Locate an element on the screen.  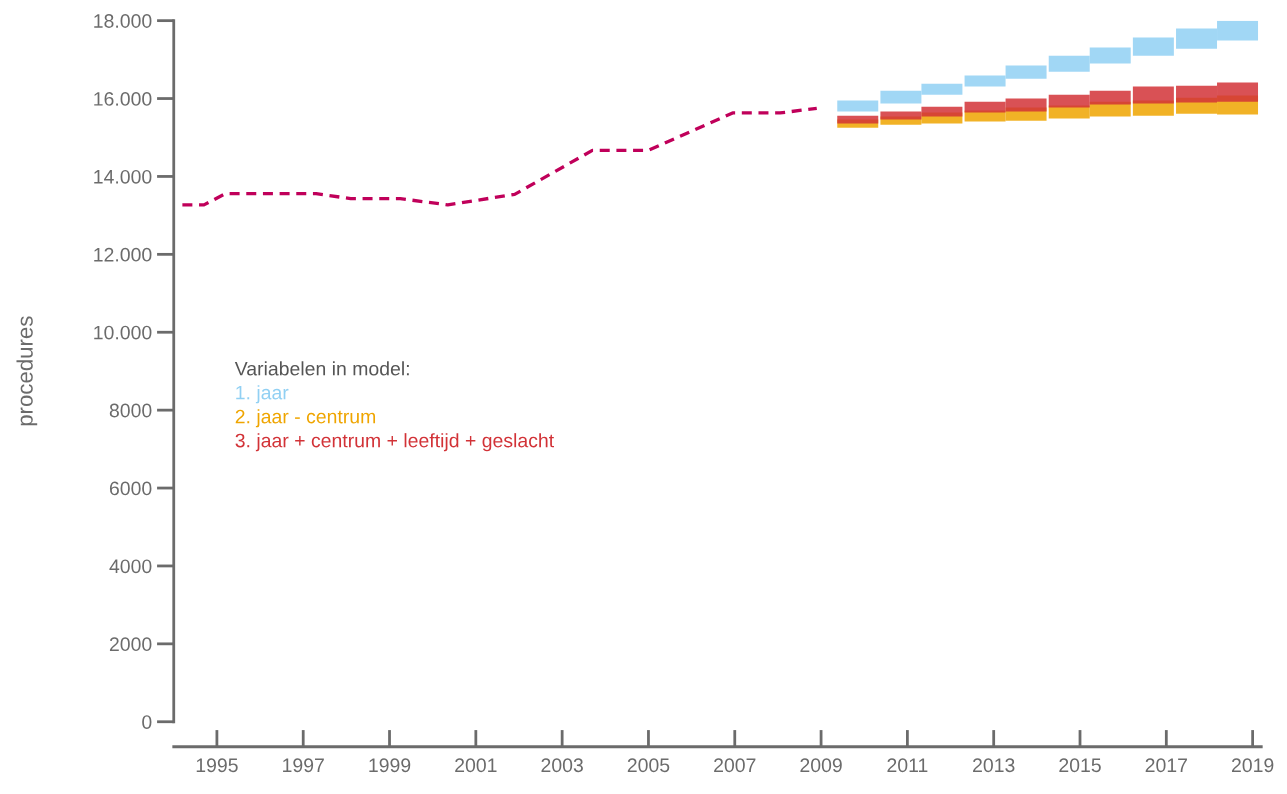
line-series is located at coordinates (499, 156).